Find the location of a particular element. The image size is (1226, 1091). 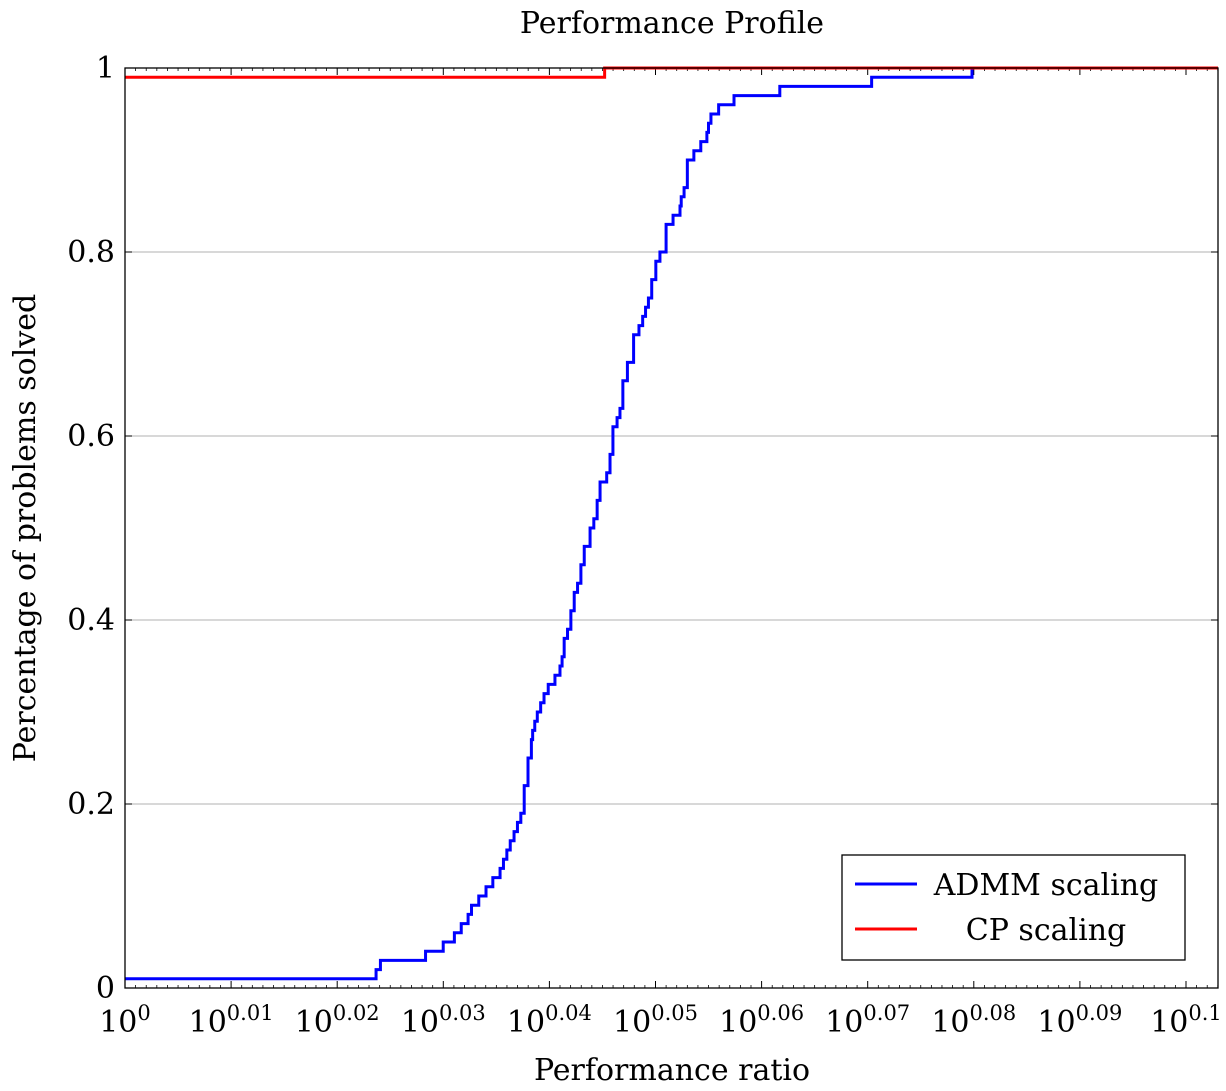

y-tick-label: 0.6 is located at coordinates (91, 436).